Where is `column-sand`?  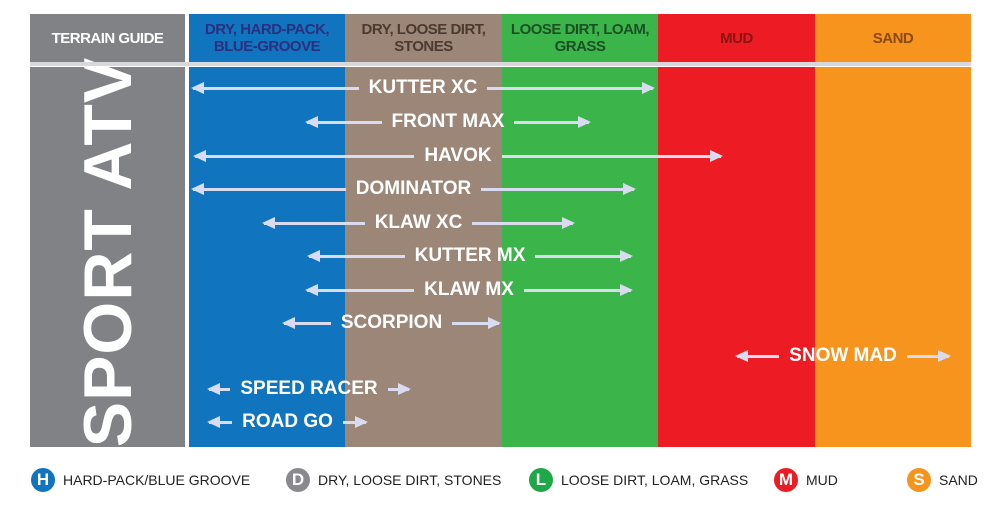
column-sand is located at coordinates (893, 257).